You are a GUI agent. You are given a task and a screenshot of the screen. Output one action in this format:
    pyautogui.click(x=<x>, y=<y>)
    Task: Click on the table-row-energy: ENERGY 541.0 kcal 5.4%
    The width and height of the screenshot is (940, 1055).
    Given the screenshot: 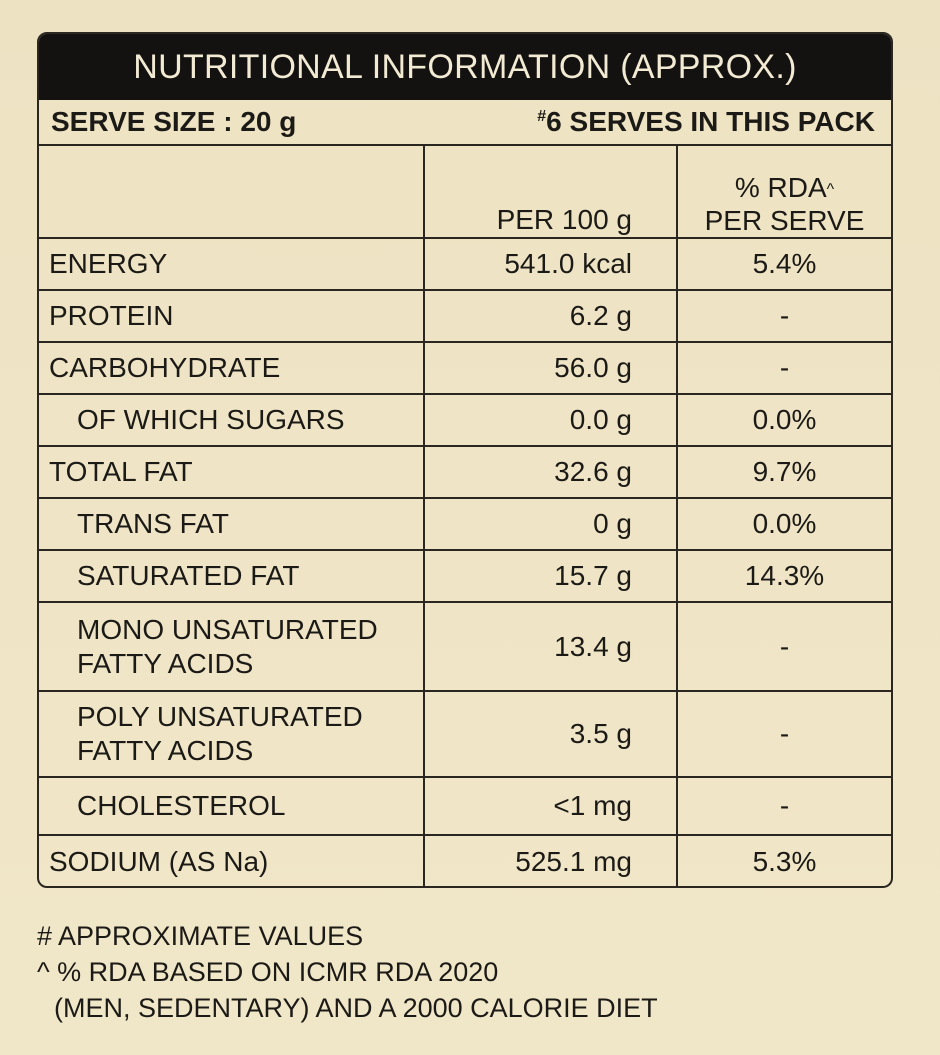 What is the action you would take?
    pyautogui.click(x=465, y=264)
    